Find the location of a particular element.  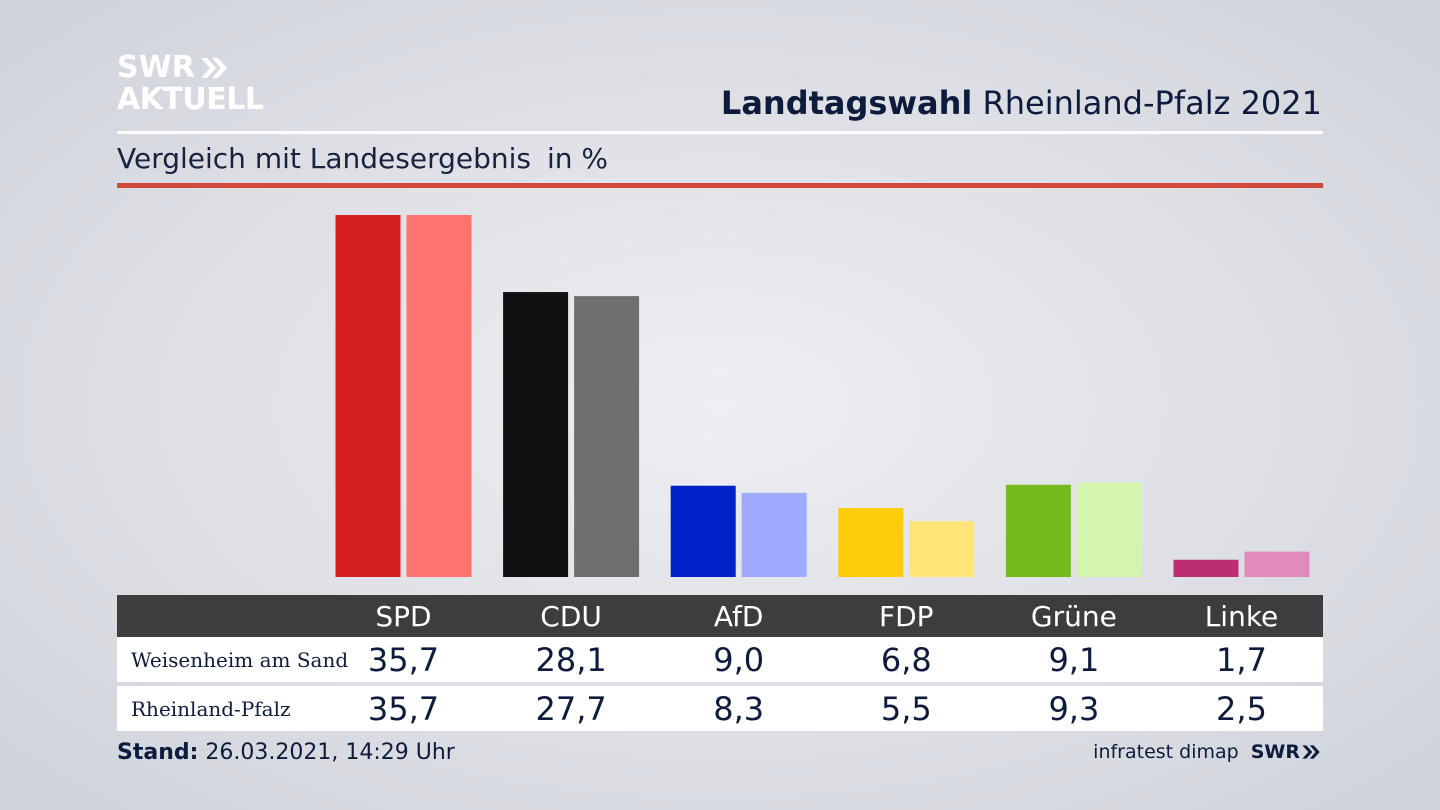

footer-source: infratest dimap SWR is located at coordinates (1207, 752).